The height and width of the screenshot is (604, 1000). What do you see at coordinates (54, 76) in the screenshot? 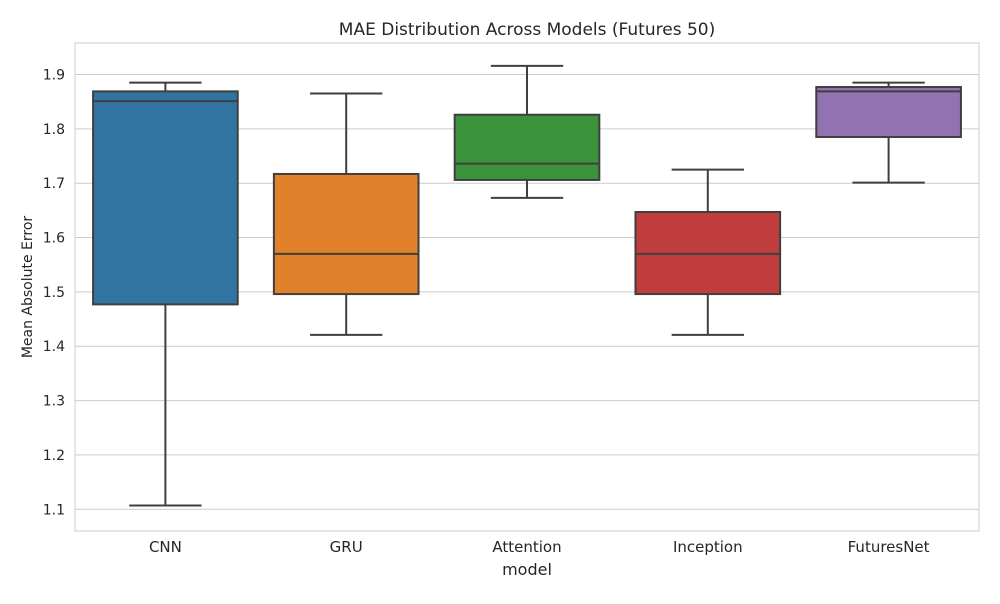
I see `y-tick-label: 1.9` at bounding box center [54, 76].